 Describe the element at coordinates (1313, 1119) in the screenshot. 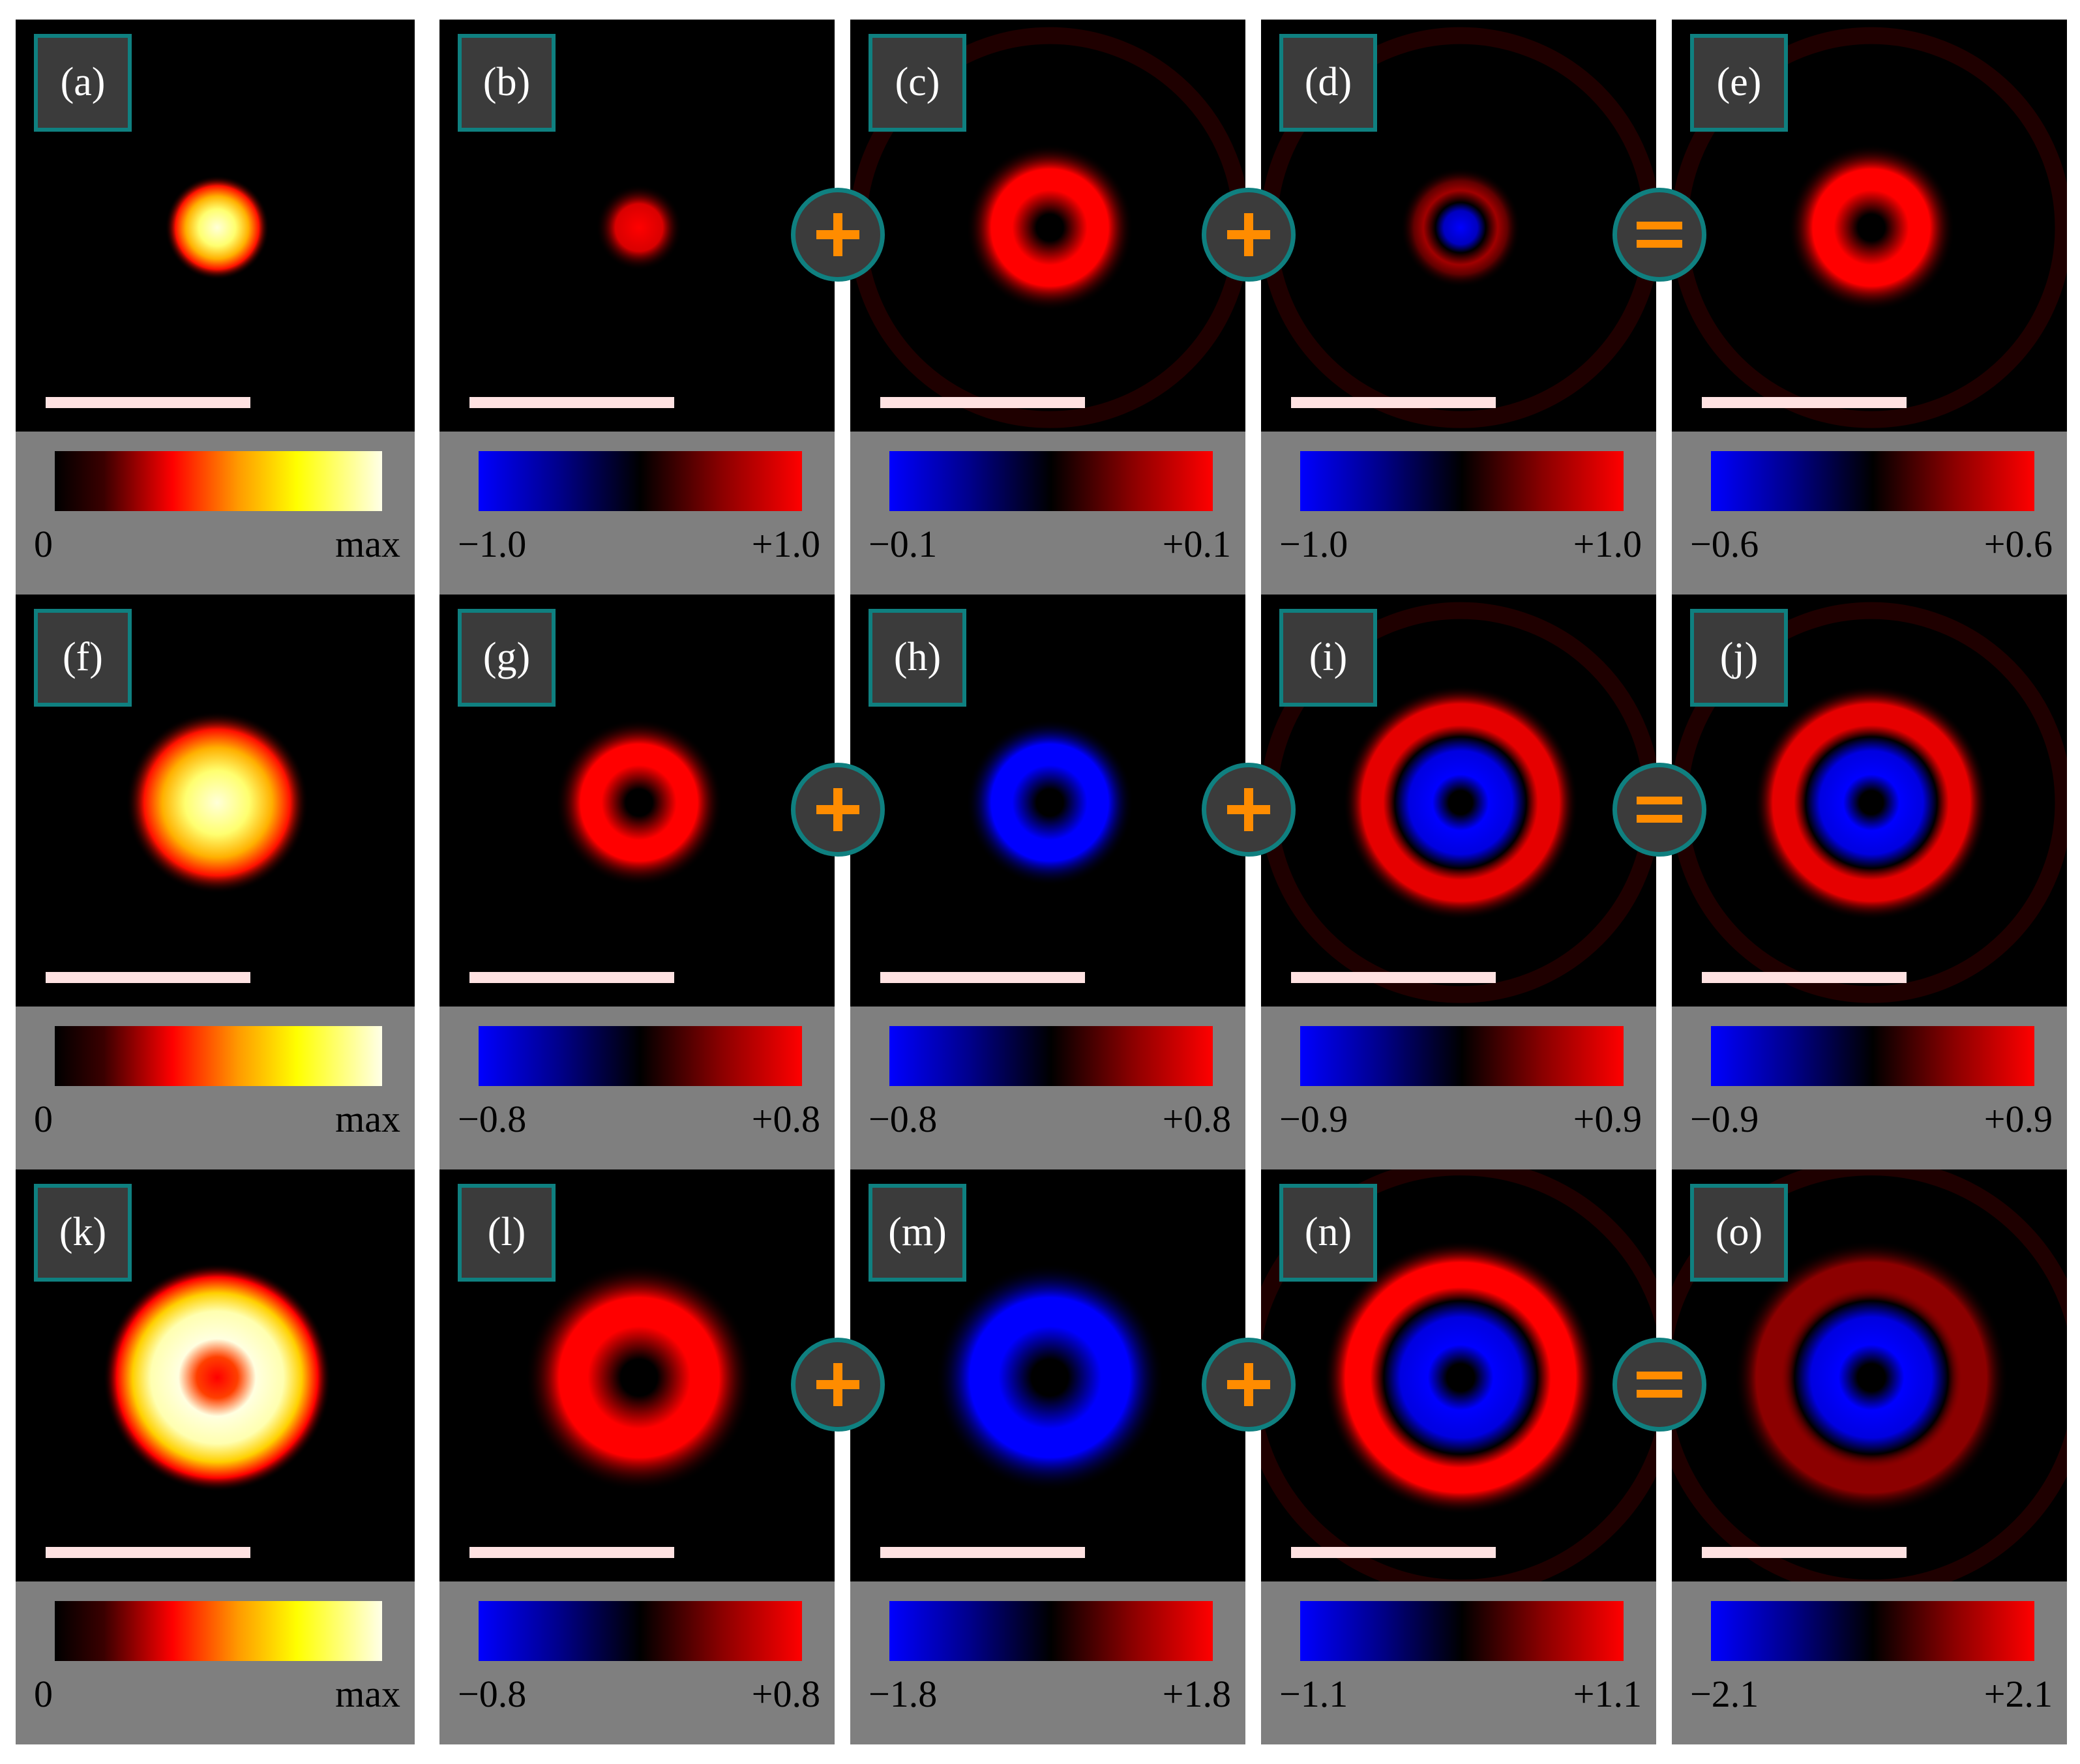

I see `colorbar-min-label: −0.9` at that location.